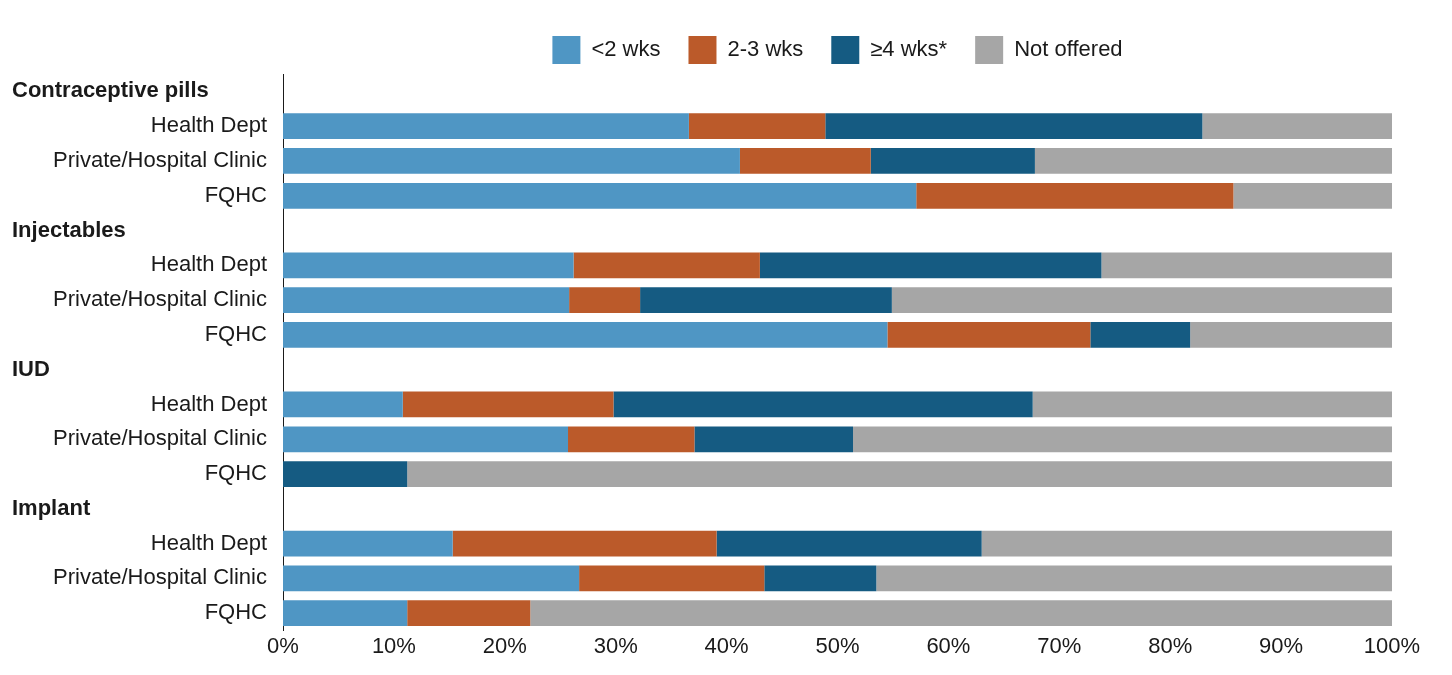 The height and width of the screenshot is (675, 1452). I want to click on legend-label: ≥4 wks*, so click(909, 49).